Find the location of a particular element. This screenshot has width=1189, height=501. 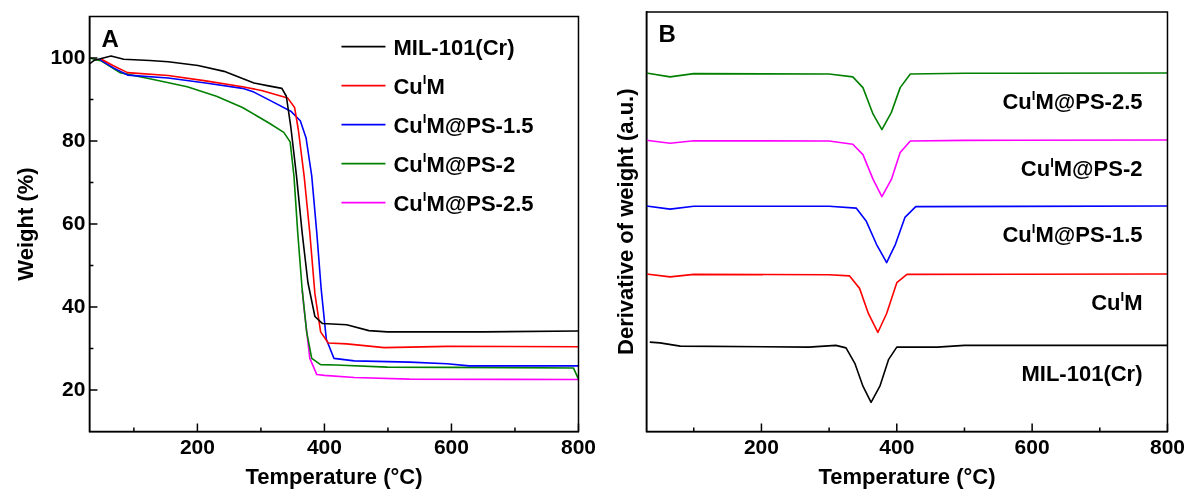

y-tick-label: 100 is located at coordinates (68, 56).